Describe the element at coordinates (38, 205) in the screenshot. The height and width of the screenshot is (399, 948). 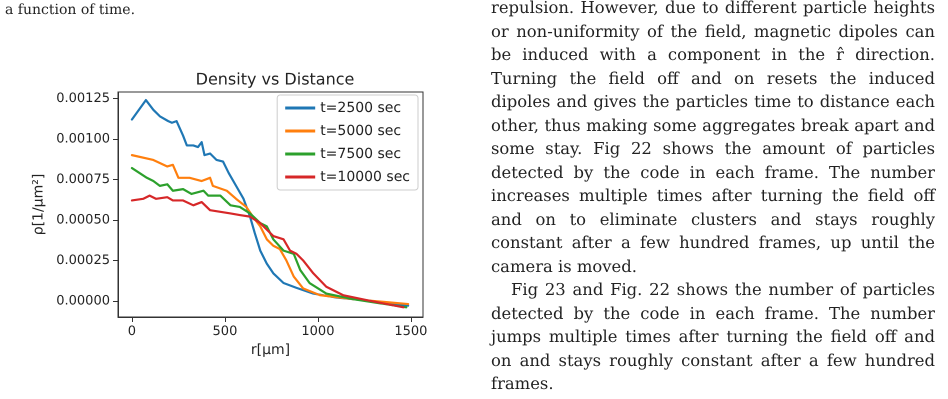
I see `y-axis-title: ρ[1/μm²]` at that location.